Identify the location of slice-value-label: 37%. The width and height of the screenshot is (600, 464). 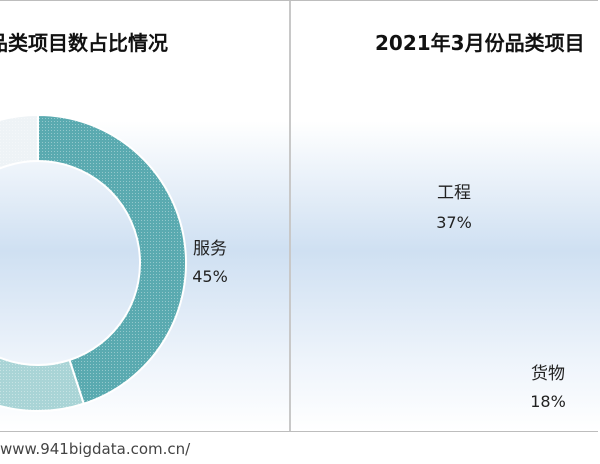
(454, 222).